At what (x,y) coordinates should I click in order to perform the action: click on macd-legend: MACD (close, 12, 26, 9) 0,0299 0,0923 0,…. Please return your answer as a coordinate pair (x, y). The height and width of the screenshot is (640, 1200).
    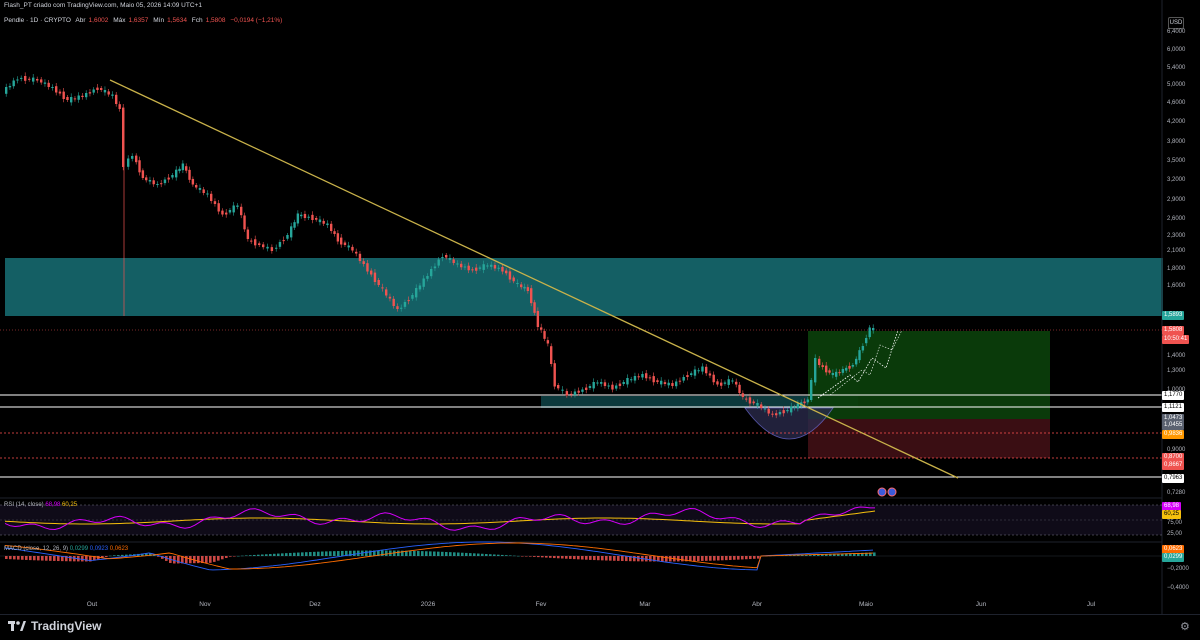
    Looking at the image, I should click on (66, 549).